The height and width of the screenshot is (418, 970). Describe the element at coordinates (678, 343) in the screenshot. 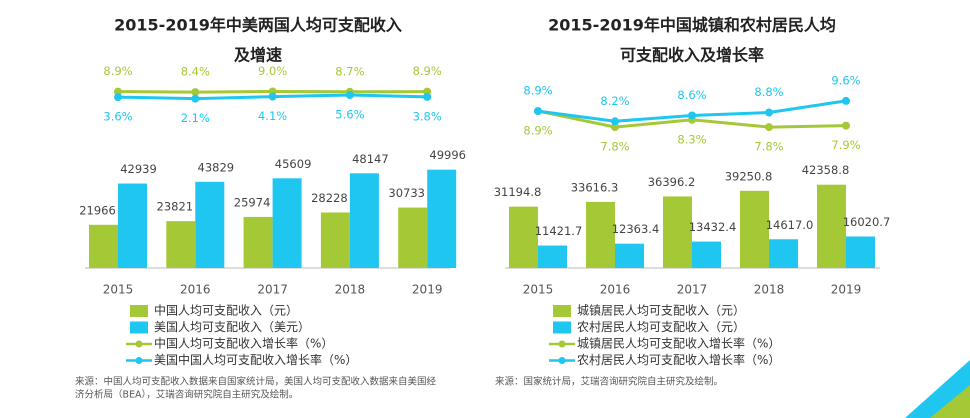

I see `legend-label: 城镇居民人均可支配收入增长率（%）` at that location.